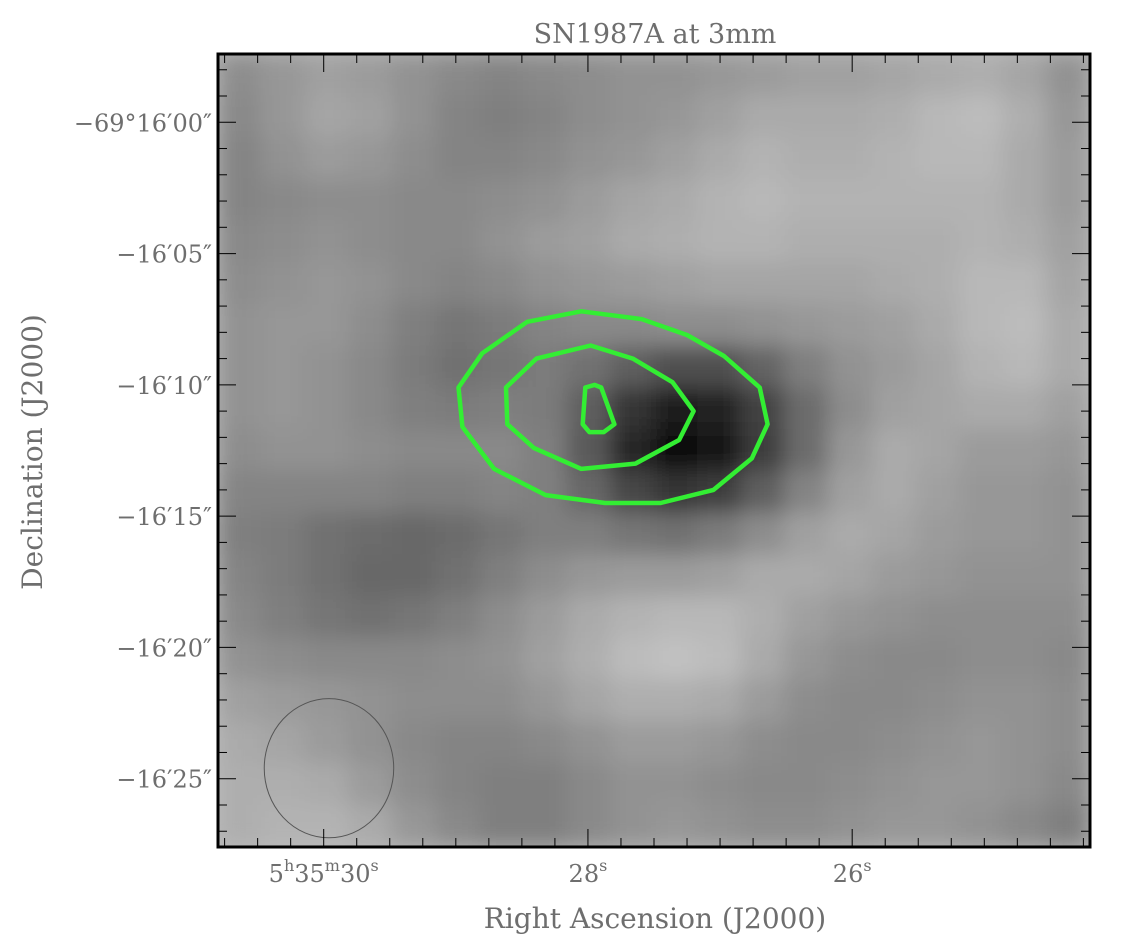 This screenshot has width=1124, height=949. What do you see at coordinates (164, 517) in the screenshot?
I see `y-tick-label: −16′15″` at bounding box center [164, 517].